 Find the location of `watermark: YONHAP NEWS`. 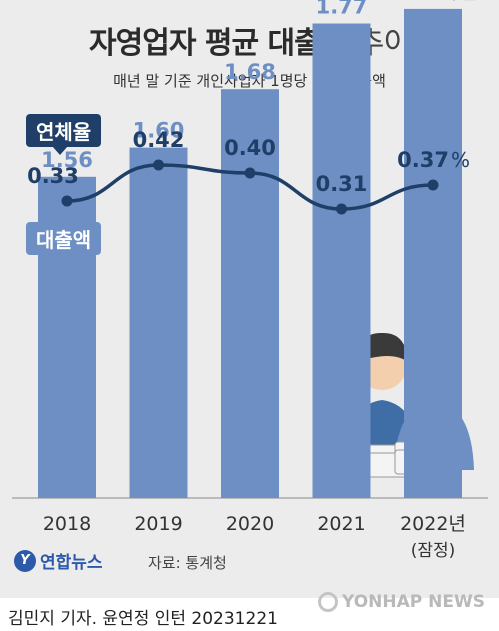

watermark: YONHAP NEWS is located at coordinates (401, 602).